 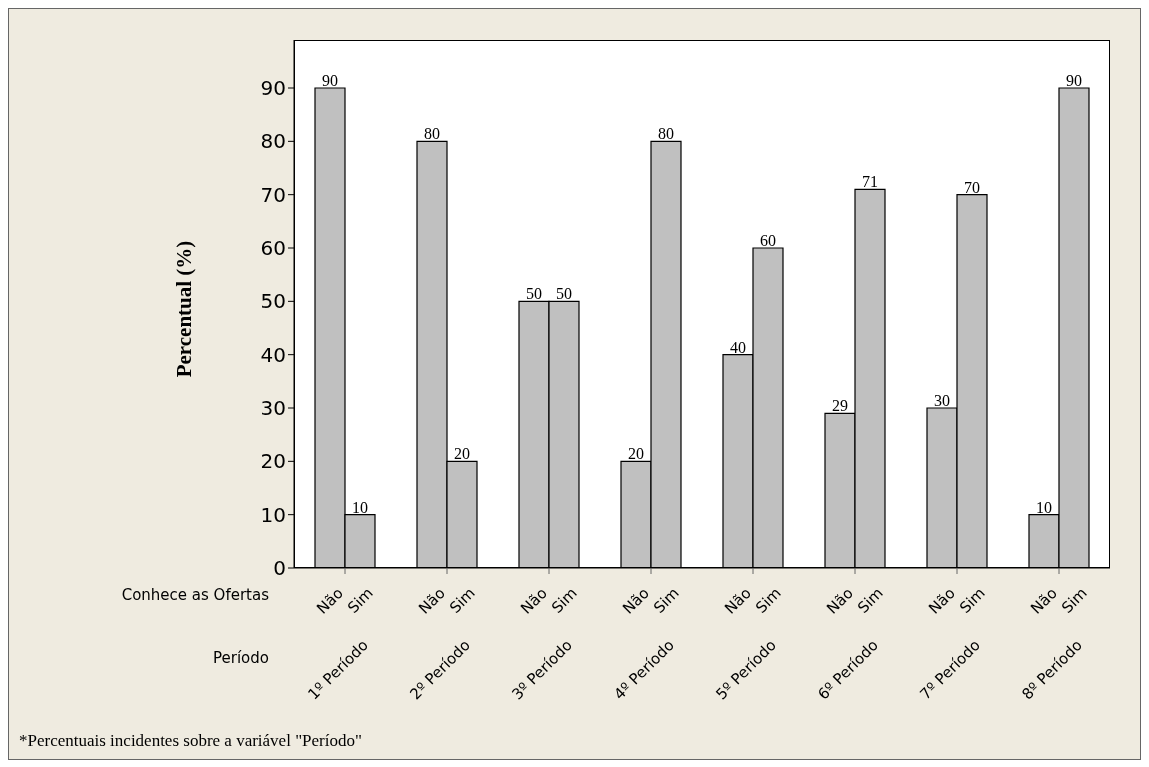 What do you see at coordinates (738, 347) in the screenshot?
I see `data-label: 40` at bounding box center [738, 347].